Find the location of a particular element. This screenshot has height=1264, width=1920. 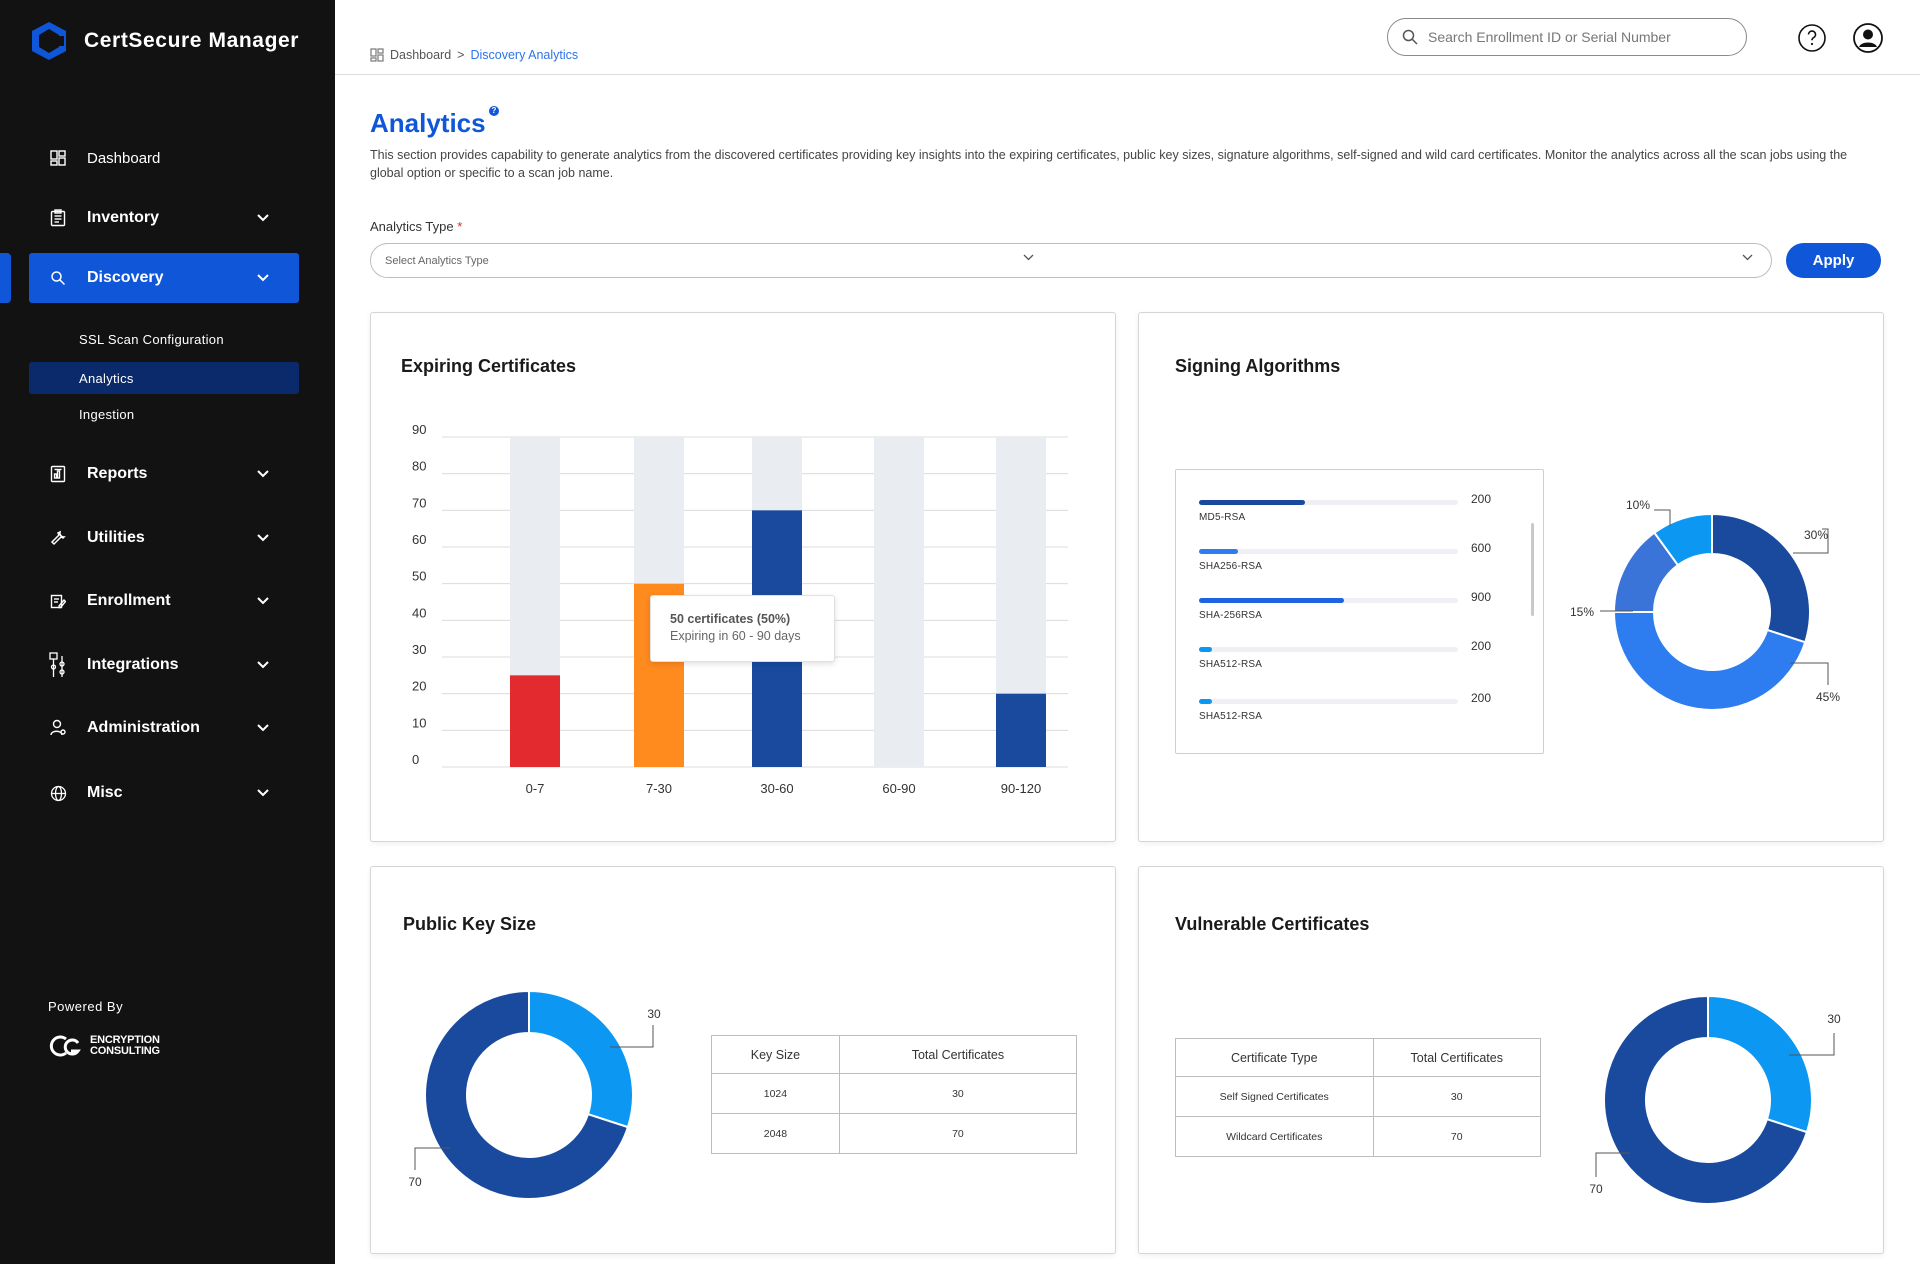

sidebar-subitem-analytics: Analytics is located at coordinates (164, 378).